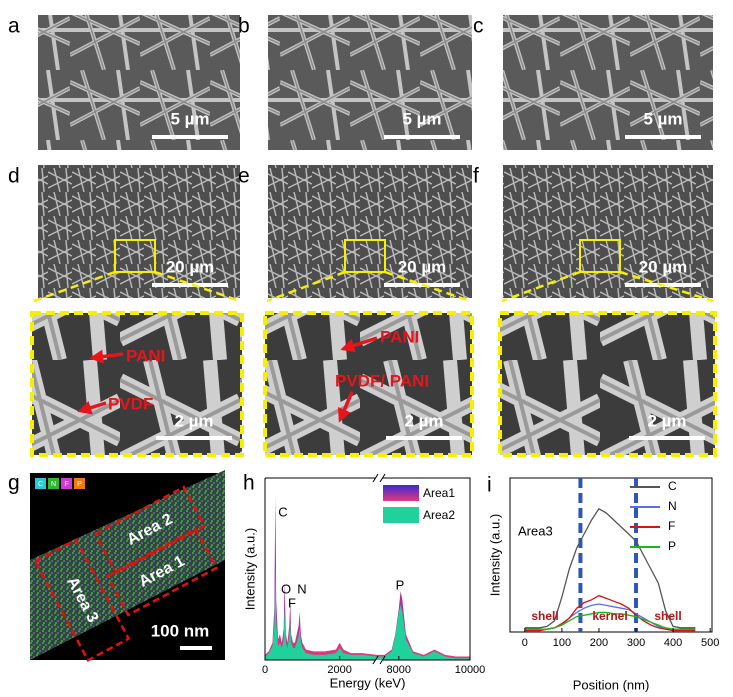 The width and height of the screenshot is (733, 697). What do you see at coordinates (562, 643) in the screenshot?
I see `x-tick-label: 100` at bounding box center [562, 643].